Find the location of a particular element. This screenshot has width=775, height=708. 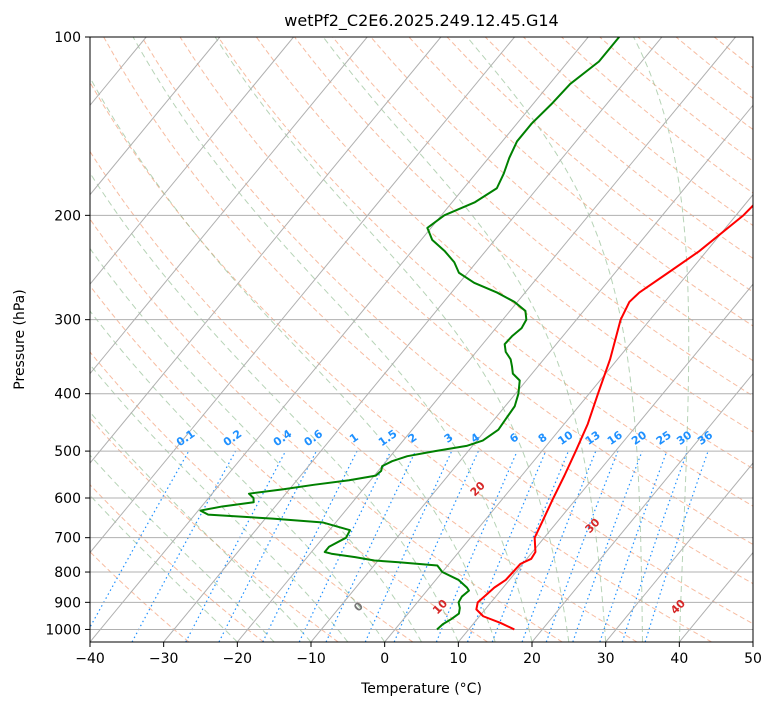

x-tick-label: 0 is located at coordinates (384, 659).